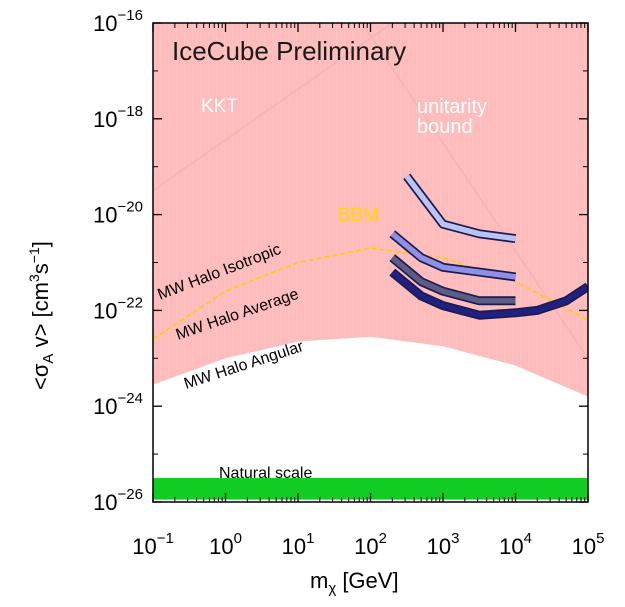 This screenshot has height=607, width=625. I want to click on label-kkt: KKT, so click(219, 106).